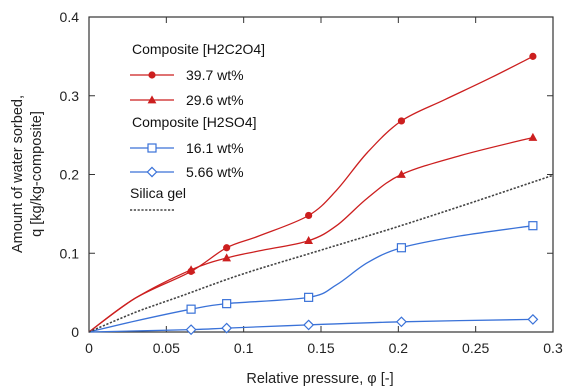 The width and height of the screenshot is (568, 389). Describe the element at coordinates (70, 253) in the screenshot. I see `y-tick-label: 0.1` at that location.